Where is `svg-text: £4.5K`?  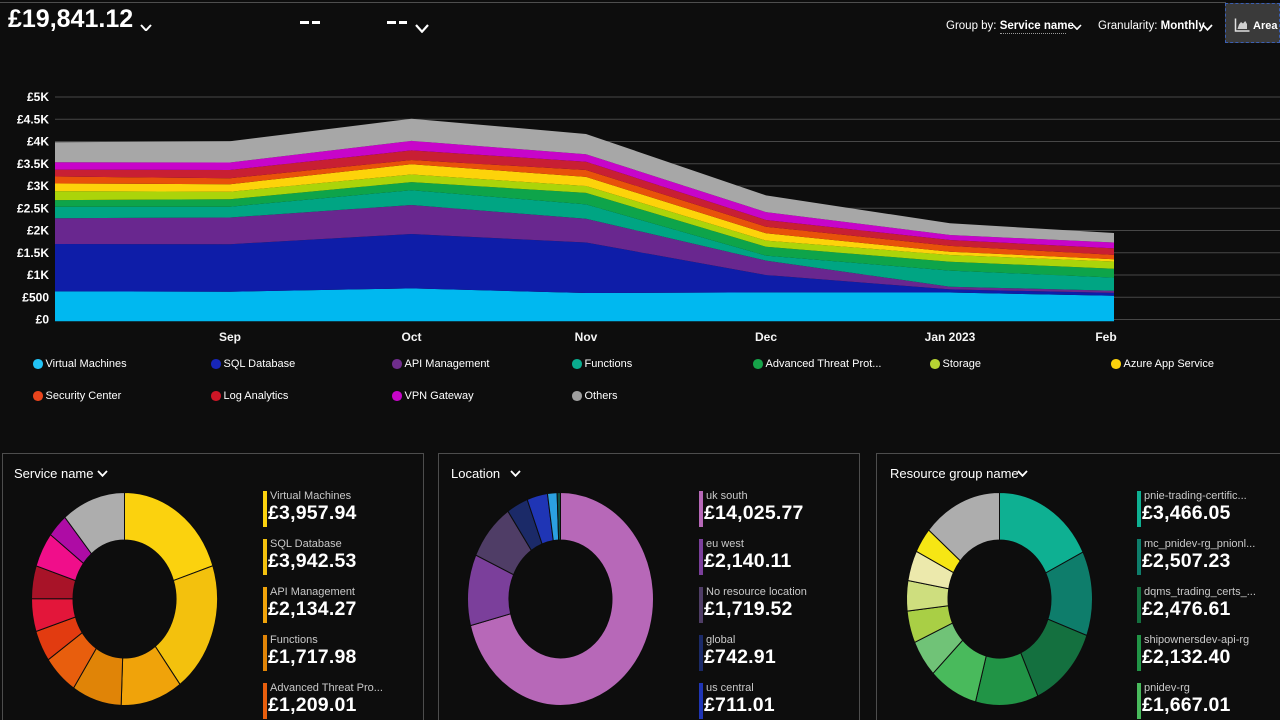 svg-text: £4.5K is located at coordinates (33, 120).